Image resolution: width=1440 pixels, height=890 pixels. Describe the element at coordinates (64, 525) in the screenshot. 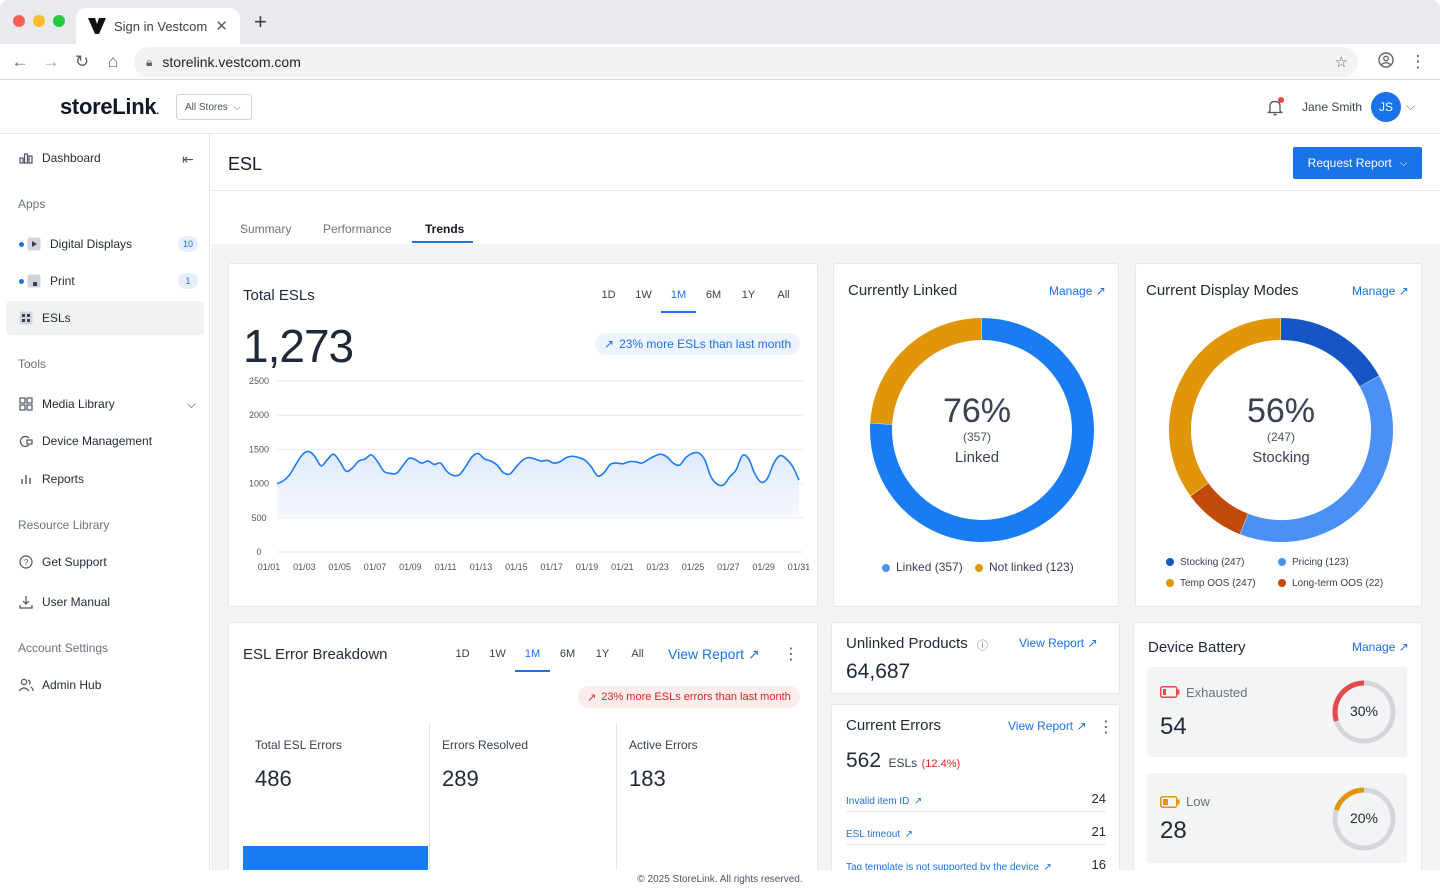

I see `sidebar-section-resource-library: Resource Library` at that location.